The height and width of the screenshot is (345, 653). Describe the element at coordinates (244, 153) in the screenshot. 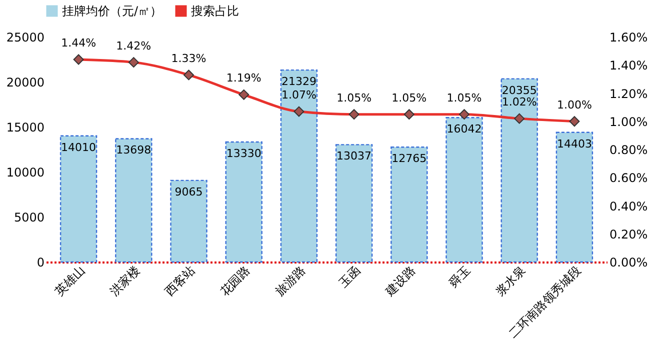

I see `data-label: 13330` at that location.